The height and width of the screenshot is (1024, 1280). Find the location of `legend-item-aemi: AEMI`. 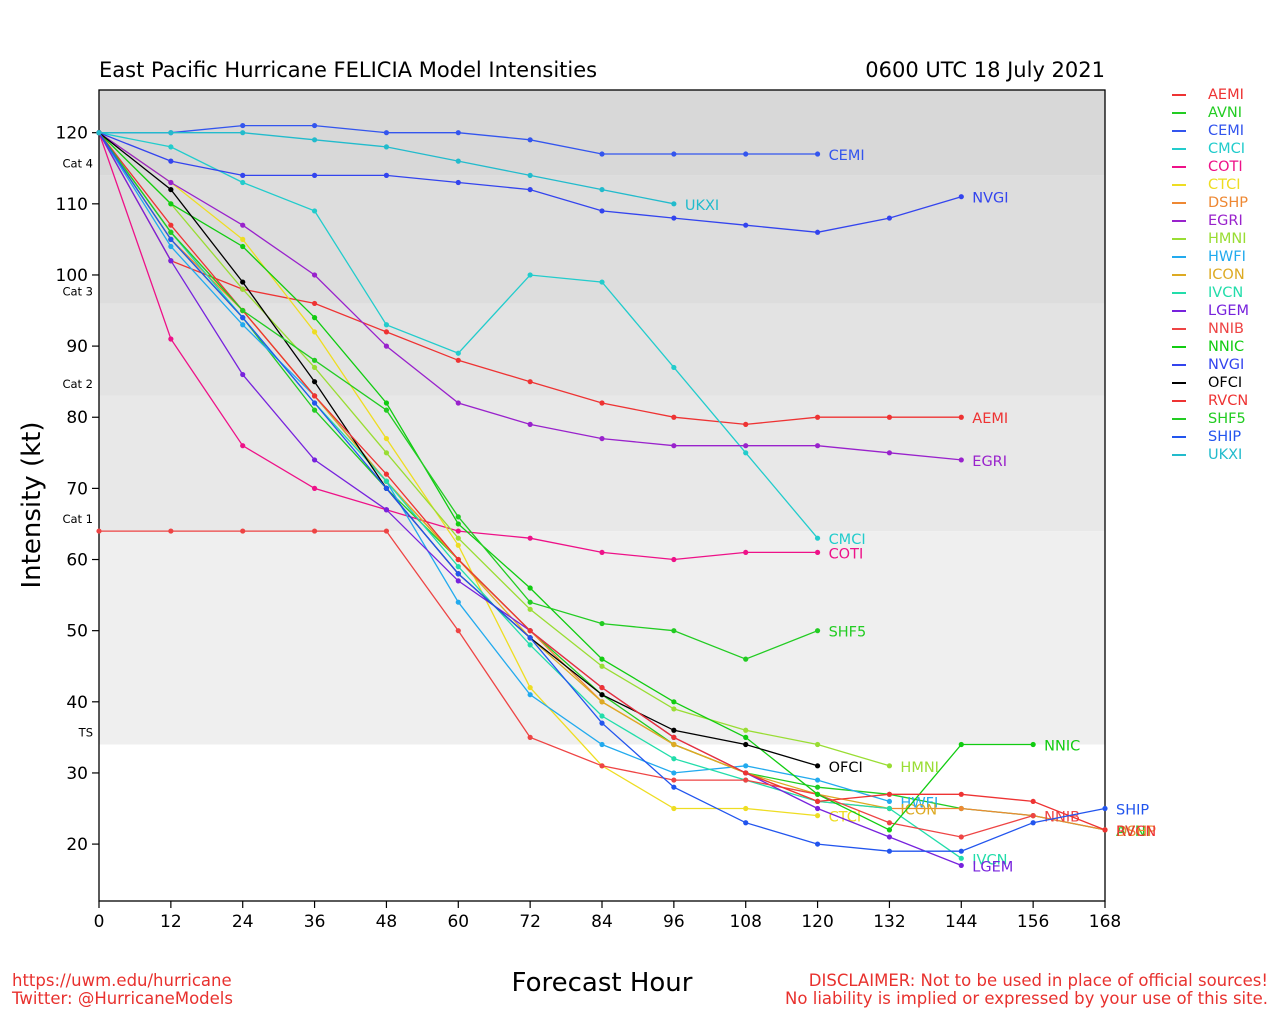

legend-item-aemi: AEMI is located at coordinates (1210, 95).